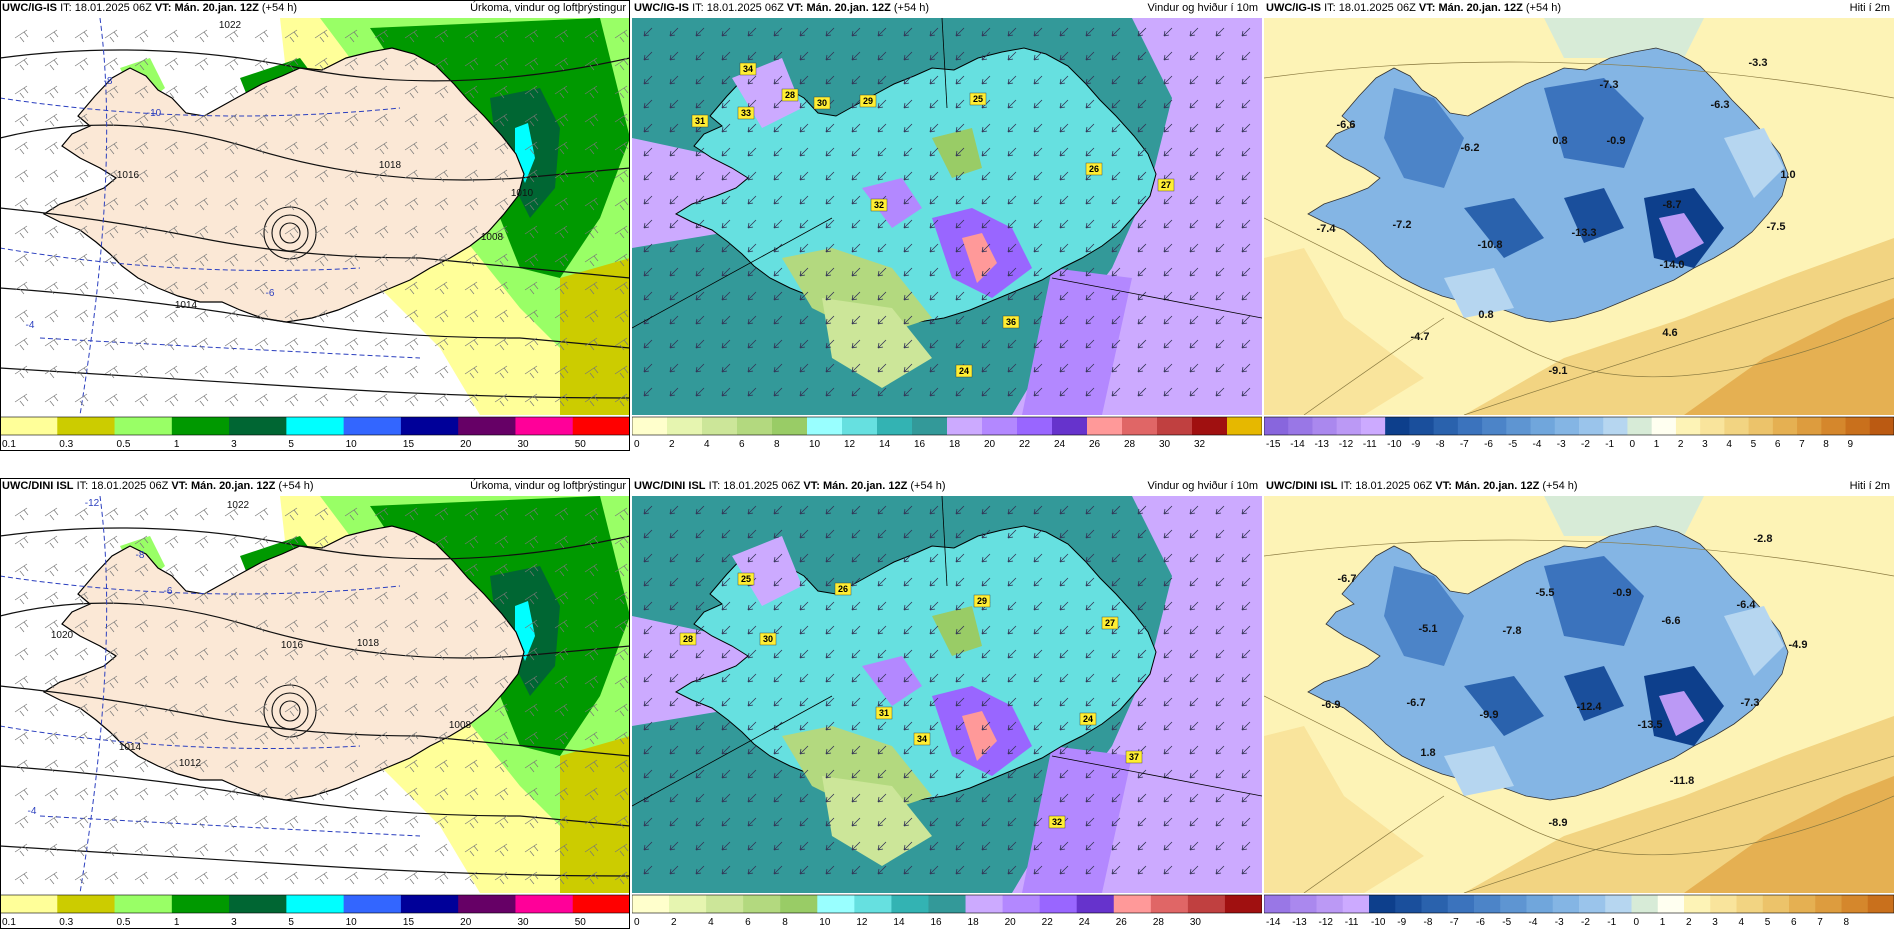 This screenshot has height=950, width=1900. I want to click on map-canvas: 34 31 33 28 30 29 25 26 27 32 36 24, so click(947, 216).